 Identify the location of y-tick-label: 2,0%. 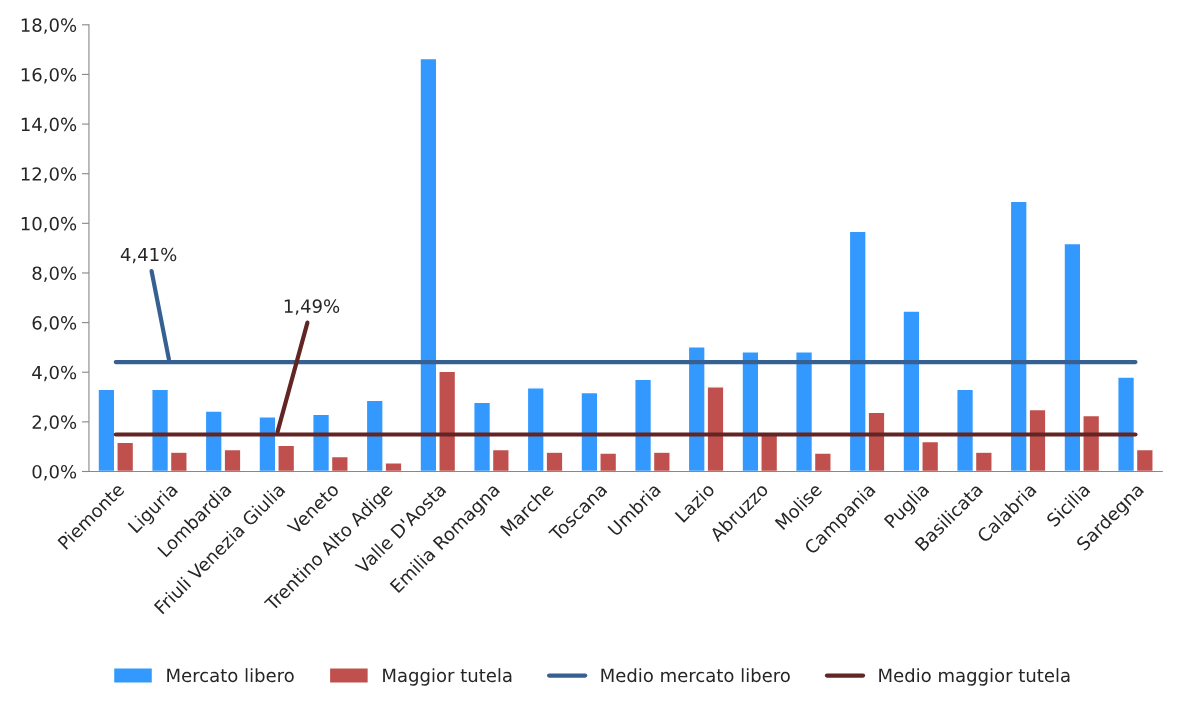
(54, 423).